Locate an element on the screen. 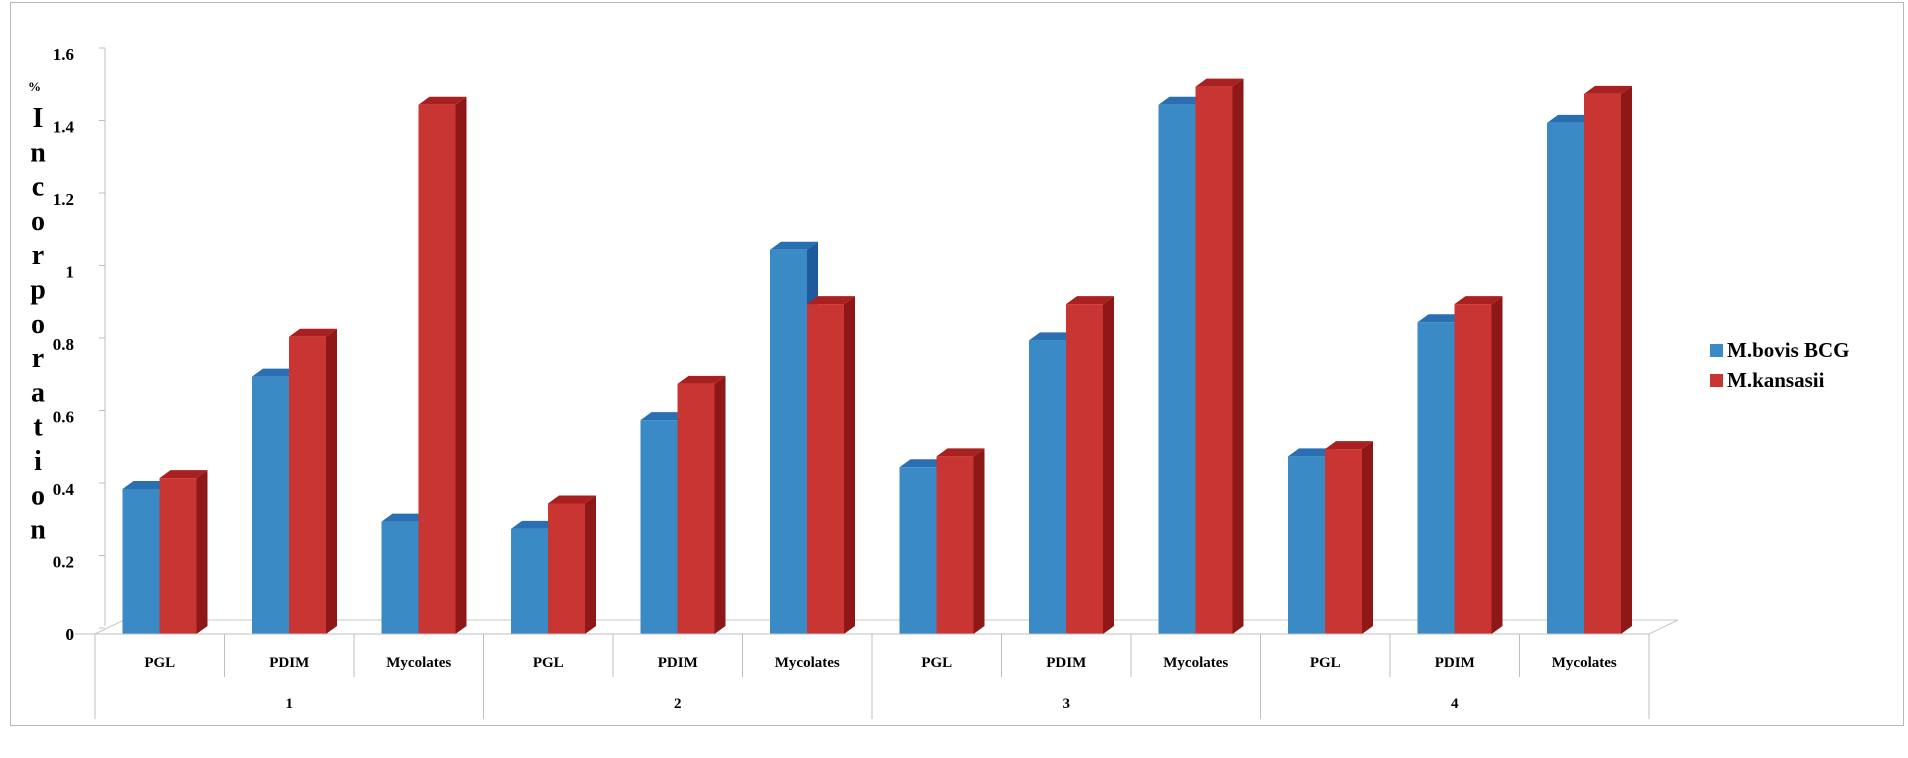 This screenshot has width=1908, height=758. y-tick-label: 0.8 is located at coordinates (63, 344).